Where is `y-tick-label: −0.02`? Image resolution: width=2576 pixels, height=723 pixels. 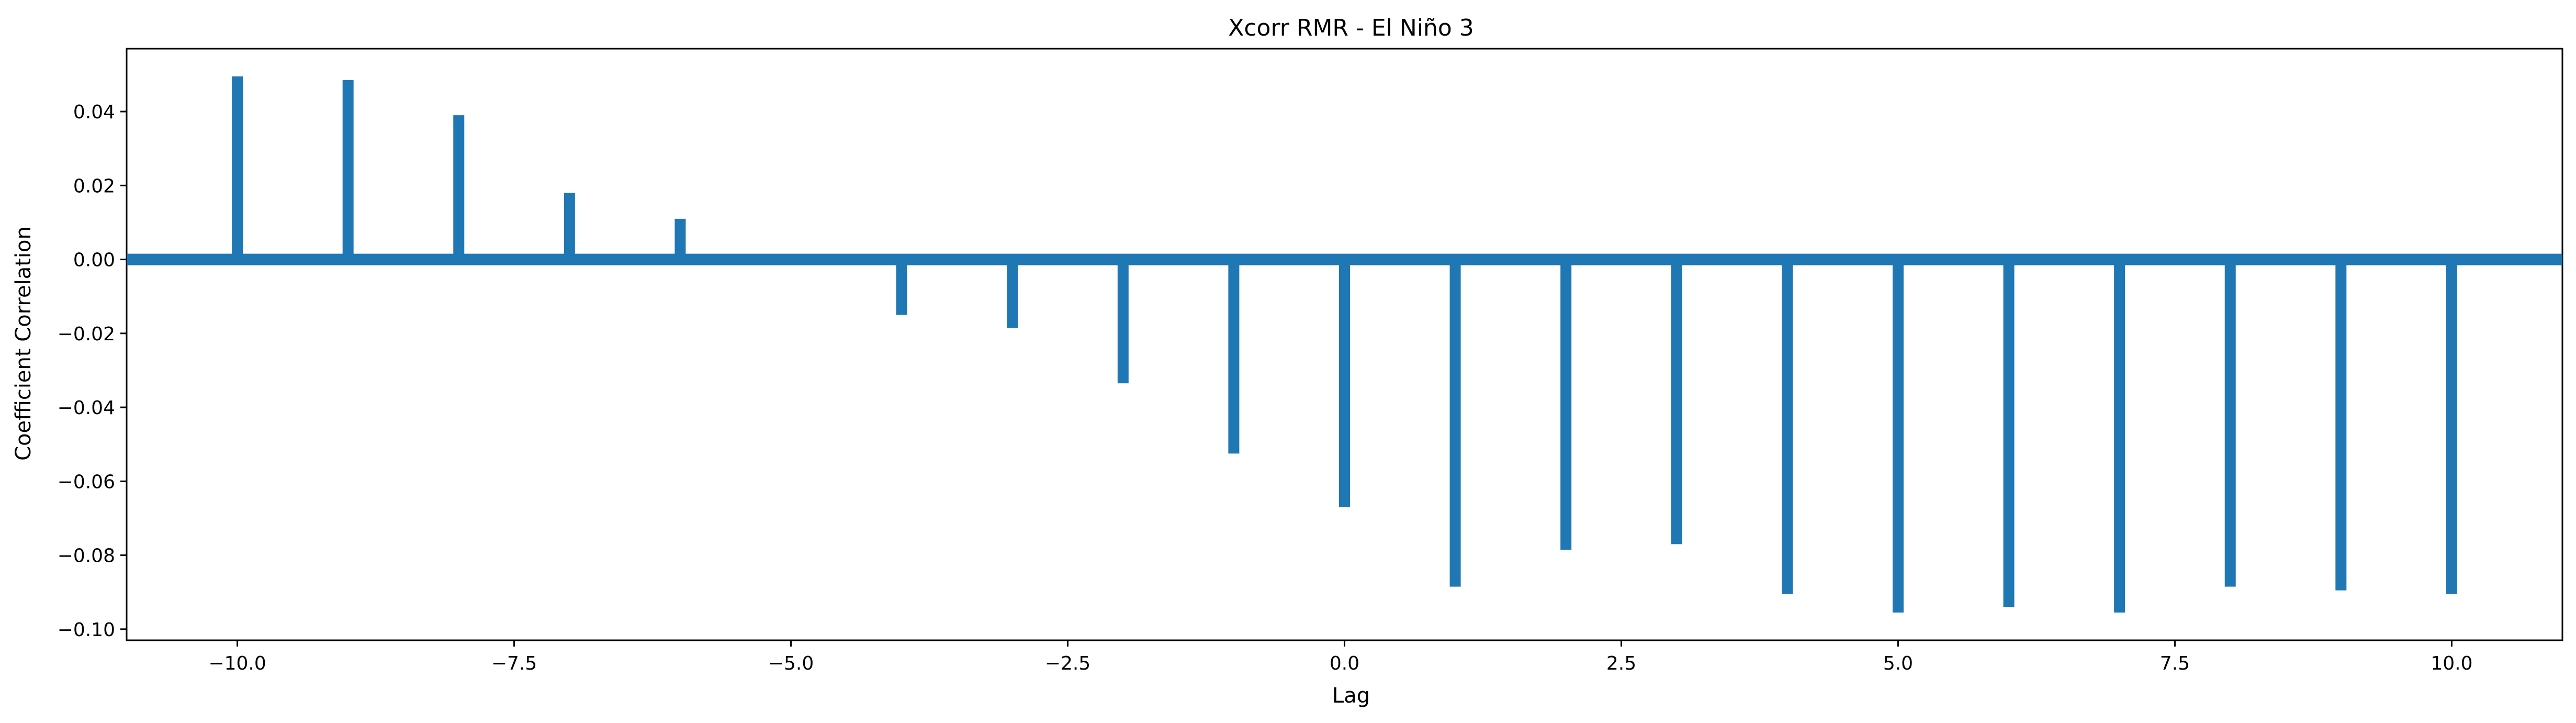
y-tick-label: −0.02 is located at coordinates (86, 335).